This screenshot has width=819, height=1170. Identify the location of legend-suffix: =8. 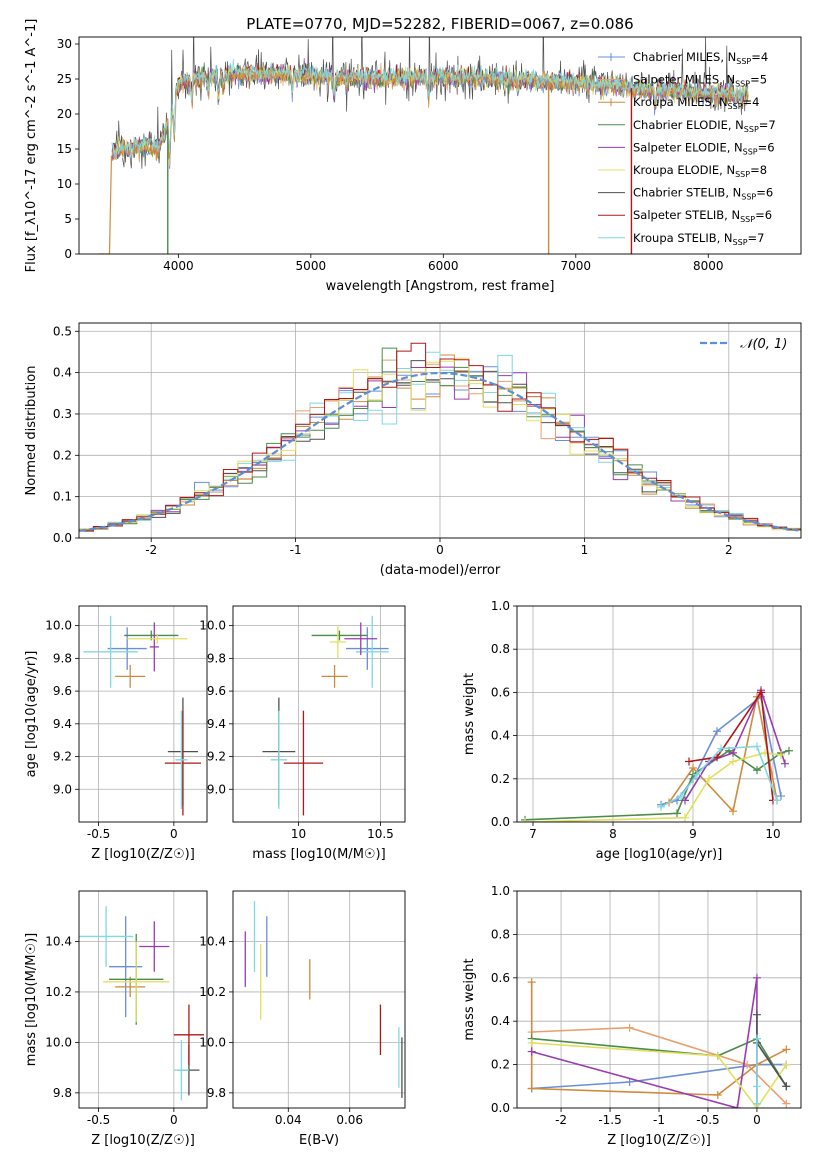
(758, 170).